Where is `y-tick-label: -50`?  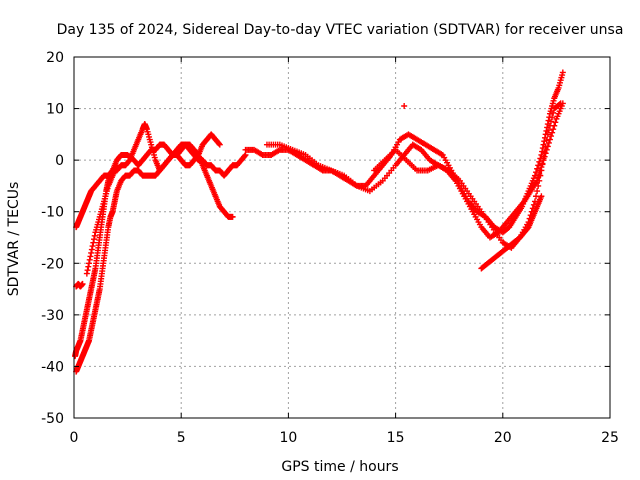
y-tick-label: -50 is located at coordinates (52, 419).